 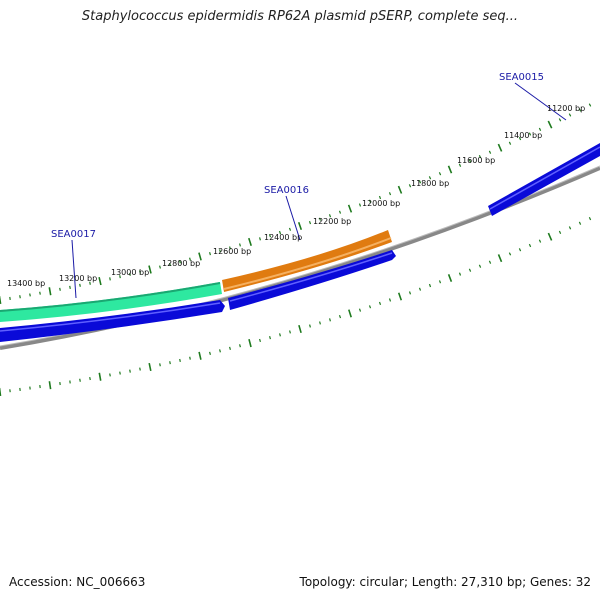 I want to click on tick-label-13000: 13000 bp, so click(x=130, y=272).